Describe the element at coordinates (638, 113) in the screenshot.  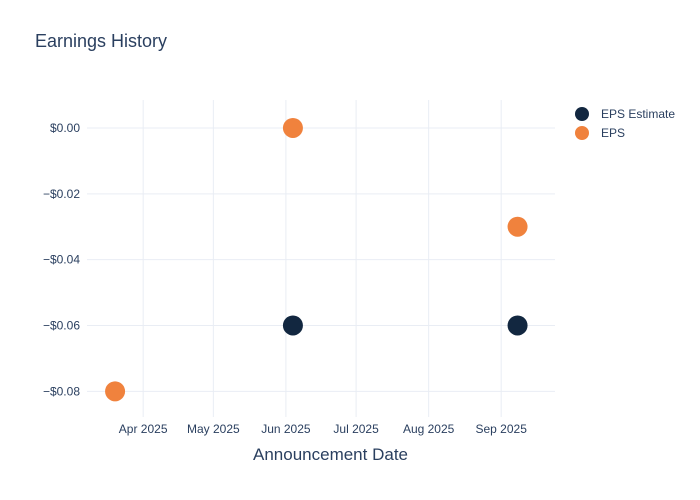
I see `legend-label-eps-estimate: EPS Estimate` at that location.